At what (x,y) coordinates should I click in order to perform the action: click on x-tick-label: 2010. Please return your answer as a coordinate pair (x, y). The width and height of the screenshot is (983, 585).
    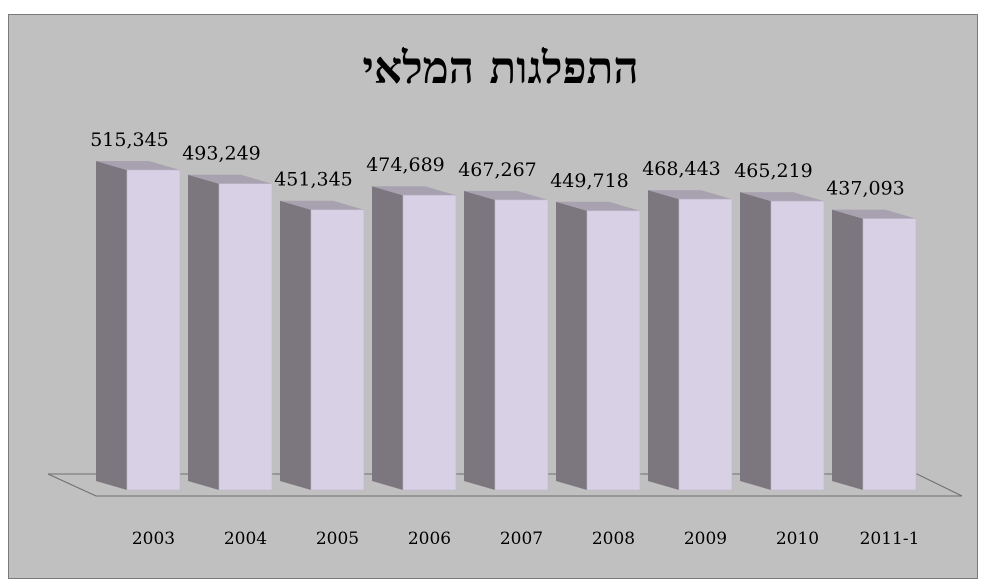
    Looking at the image, I should click on (797, 539).